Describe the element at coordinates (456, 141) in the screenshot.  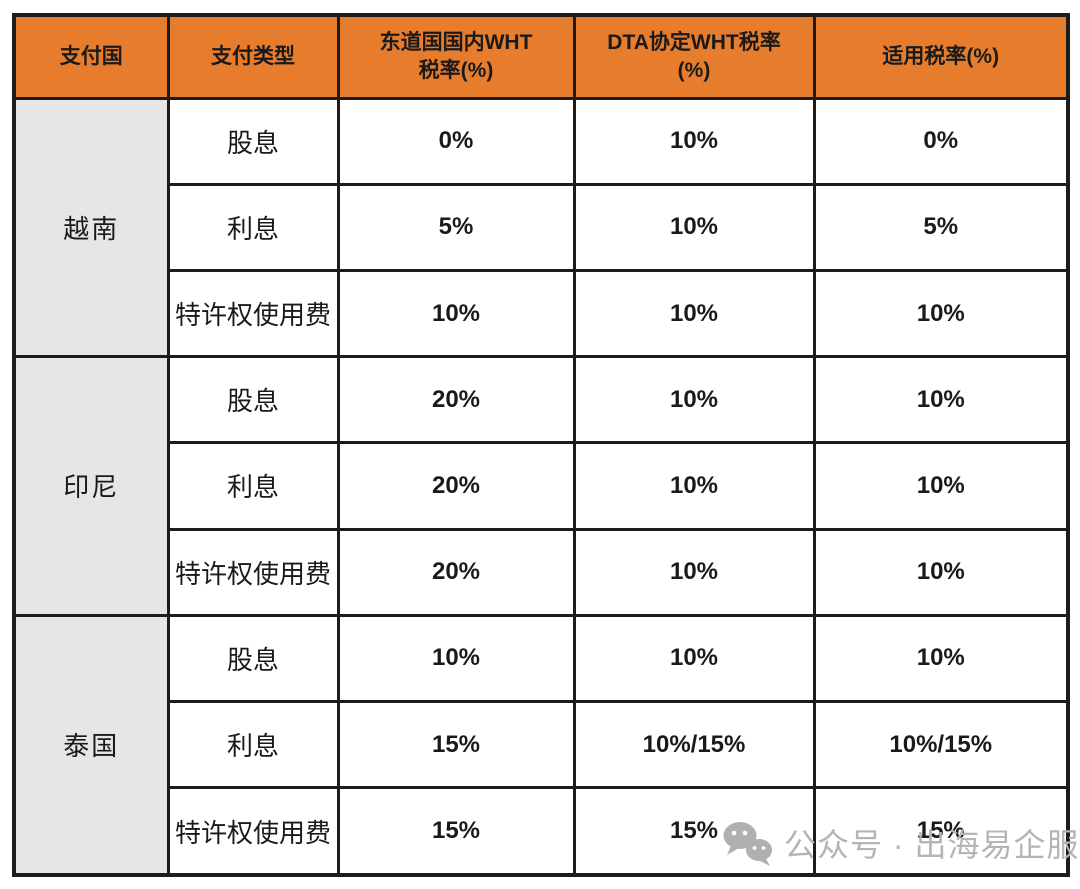
I see `domestic-wht-cell: 0%` at that location.